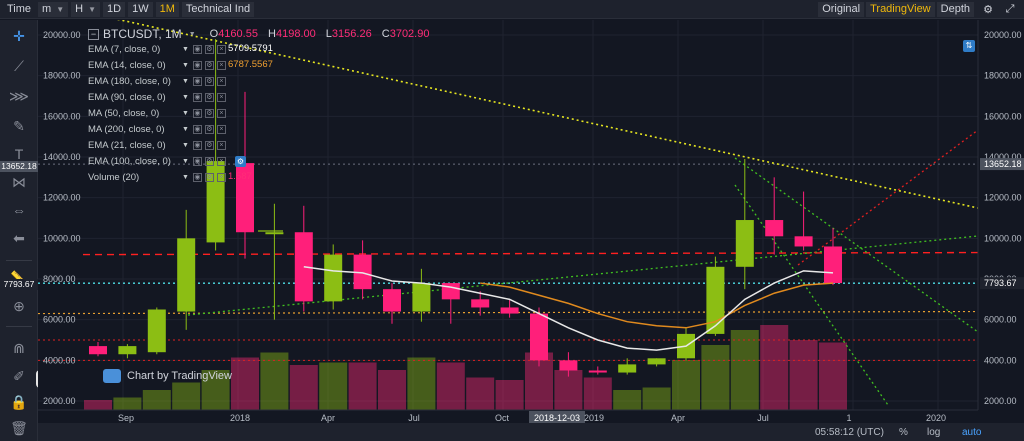 Image resolution: width=1024 pixels, height=441 pixels. What do you see at coordinates (218, 9) in the screenshot?
I see `technical-indicators-button: Technical Ind` at bounding box center [218, 9].